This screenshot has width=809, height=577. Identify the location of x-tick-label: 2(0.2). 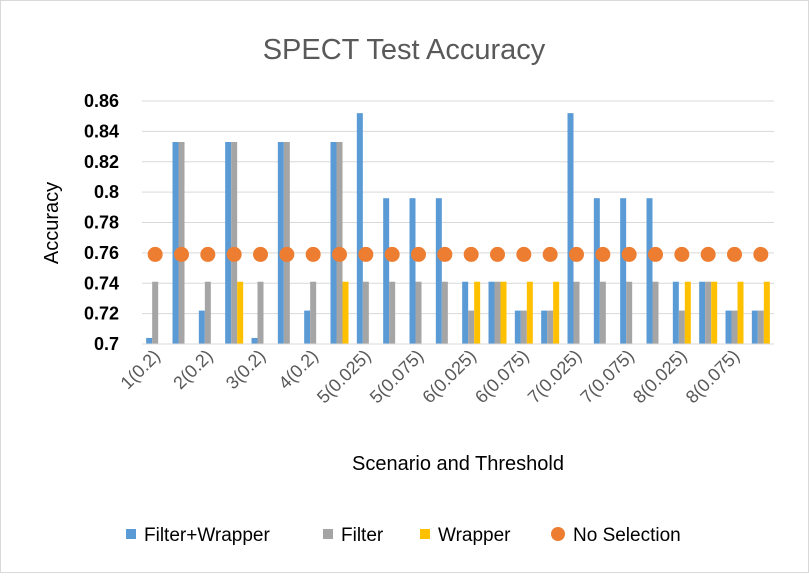
(192, 369).